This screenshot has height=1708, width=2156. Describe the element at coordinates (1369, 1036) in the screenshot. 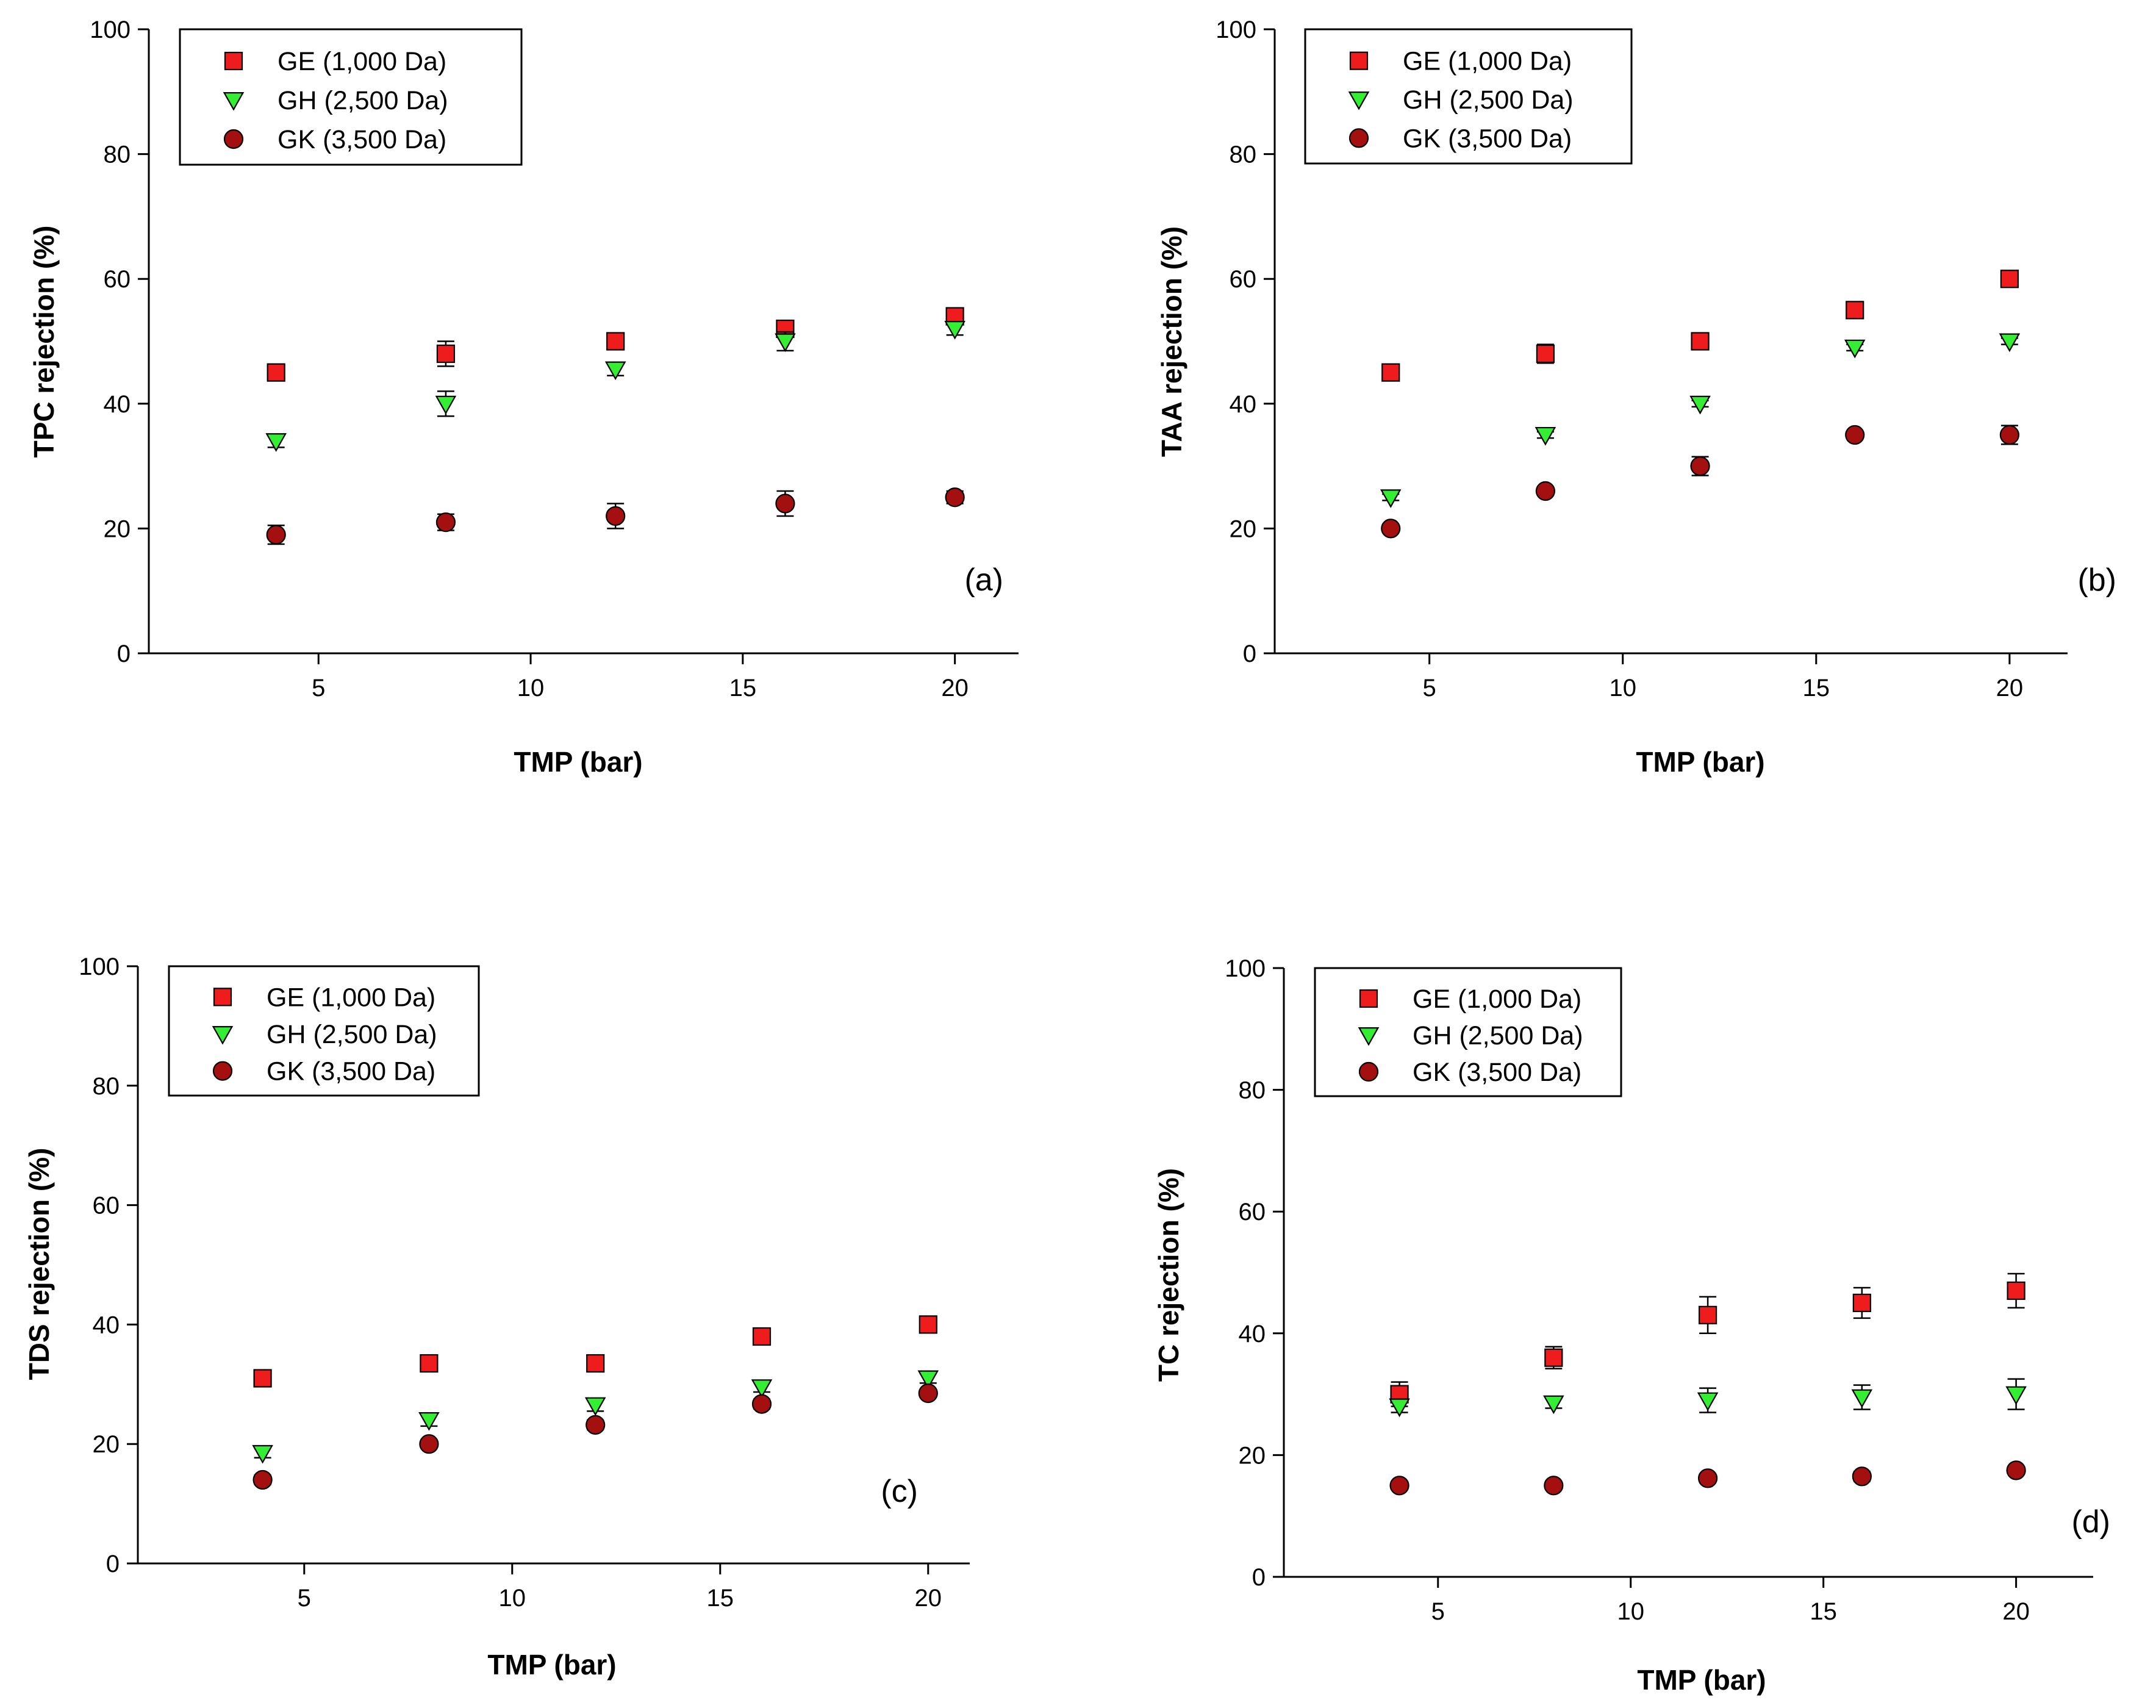

I see `panel-d-legend-marker` at that location.